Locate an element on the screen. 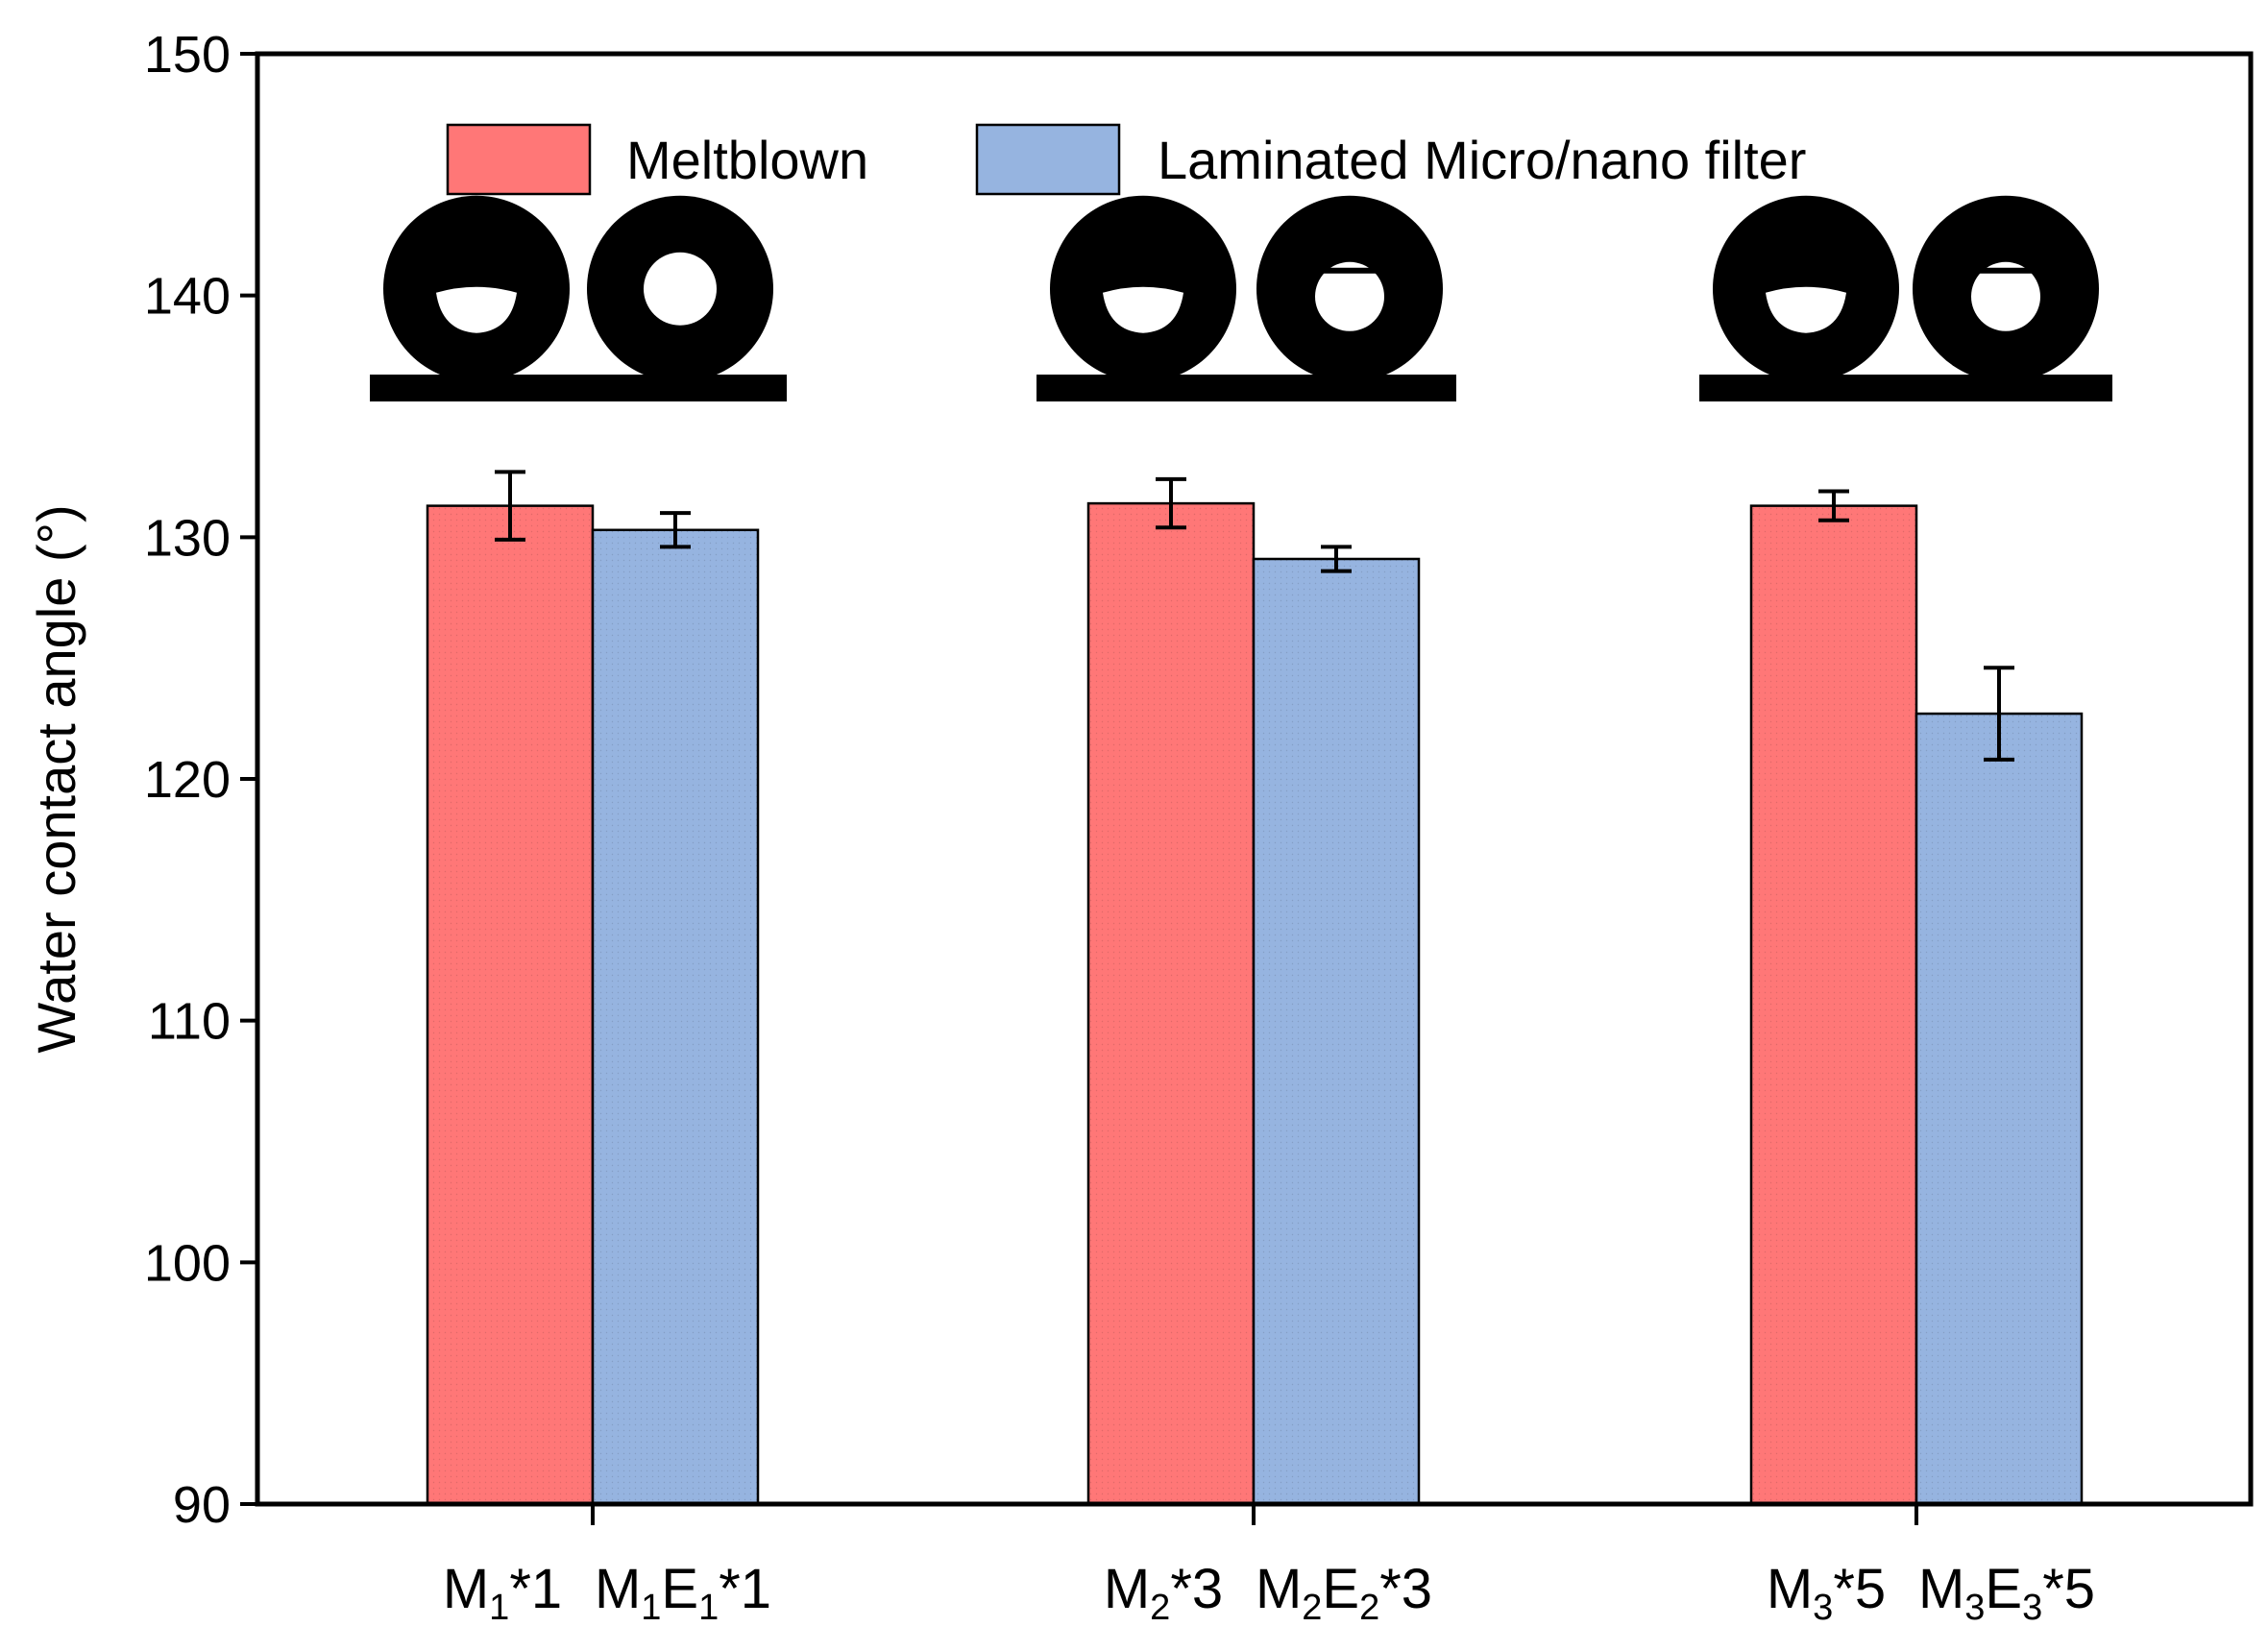  droplet-images-layer is located at coordinates (1241, 298).